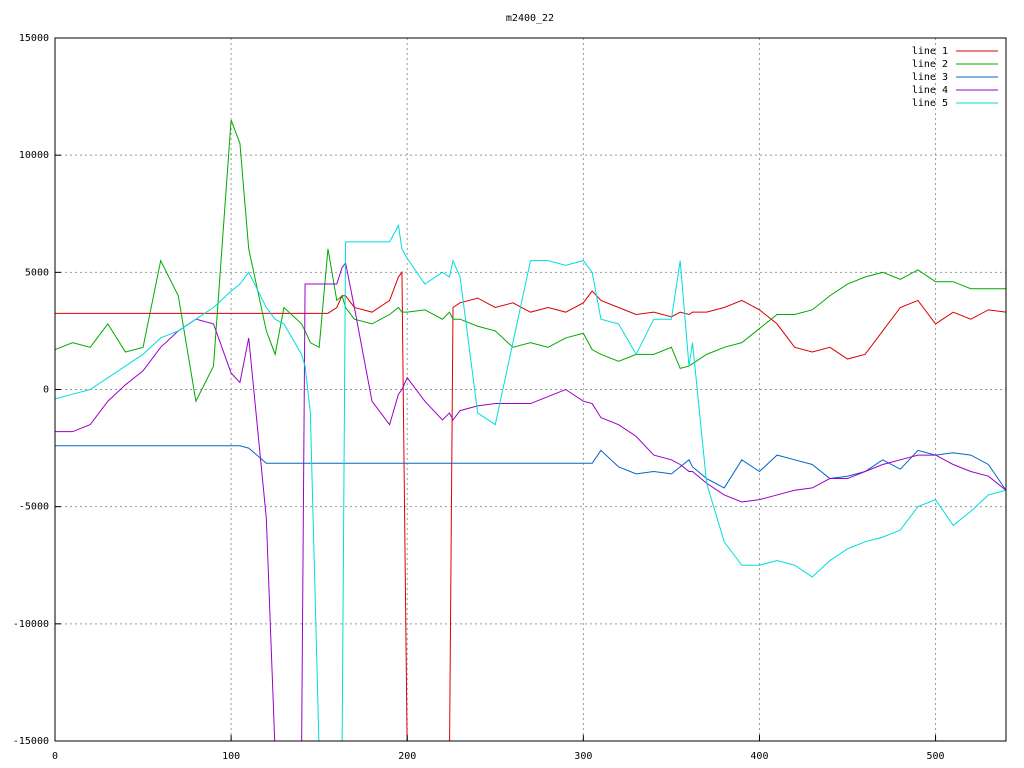 The height and width of the screenshot is (768, 1024). I want to click on legend-label: line 2, so click(930, 64).